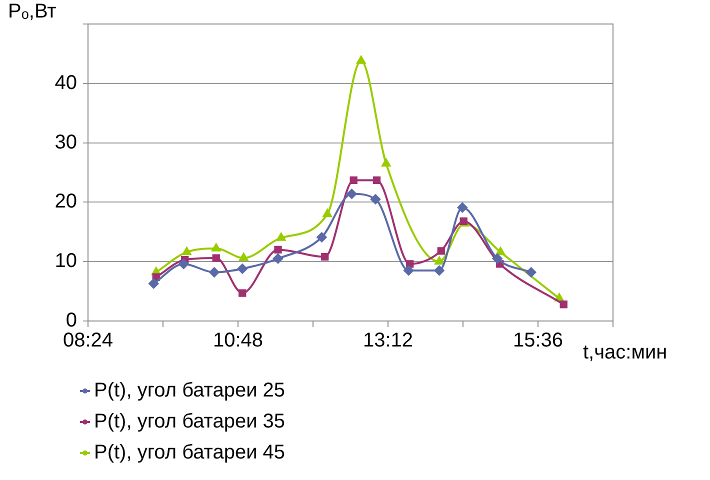 The image size is (710, 480). What do you see at coordinates (190, 453) in the screenshot?
I see `legend-label: P(t), угол батареи 45` at bounding box center [190, 453].